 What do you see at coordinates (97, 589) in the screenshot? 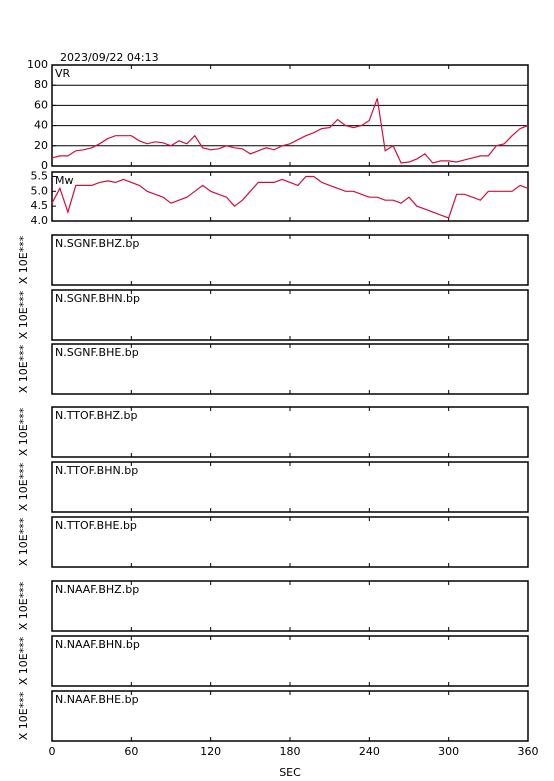
I see `panel-label: N.NAAF.BHZ.bp` at bounding box center [97, 589].